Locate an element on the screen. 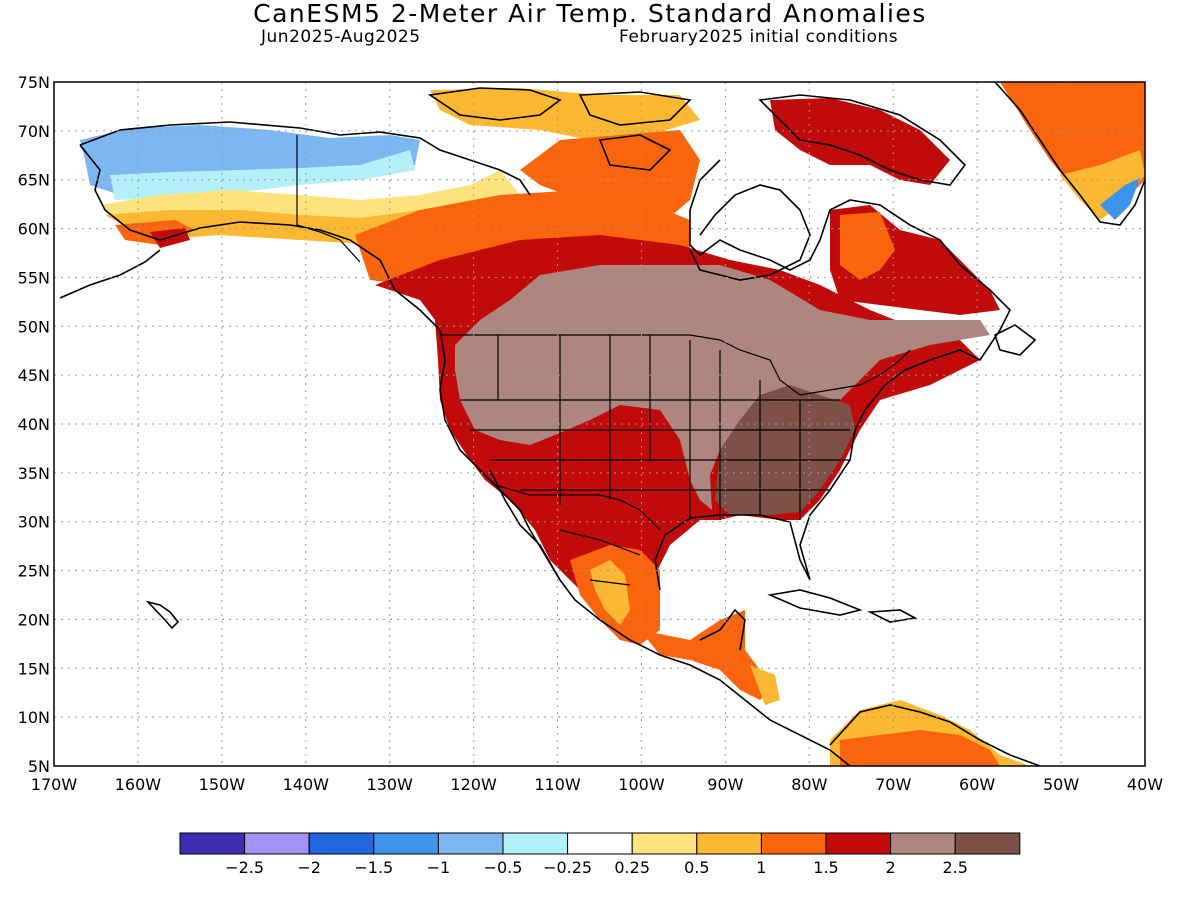 Image resolution: width=1200 pixels, height=900 pixels. longitude-tick-label: 170W is located at coordinates (54, 784).